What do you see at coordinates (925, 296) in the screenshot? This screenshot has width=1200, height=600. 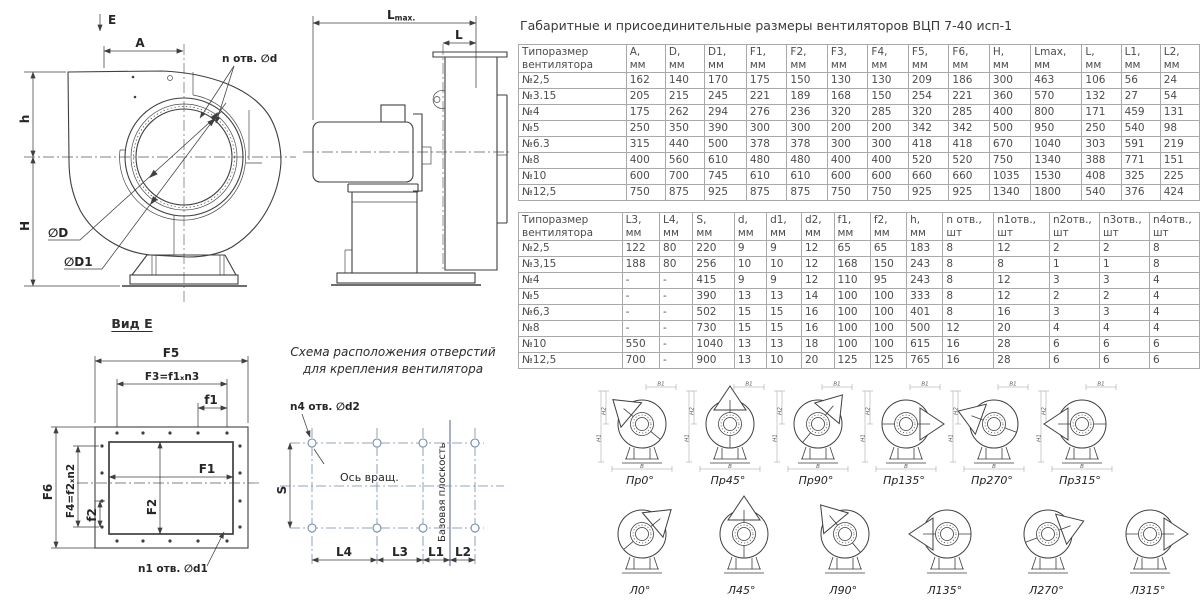 I see `table-cell: 333` at bounding box center [925, 296].